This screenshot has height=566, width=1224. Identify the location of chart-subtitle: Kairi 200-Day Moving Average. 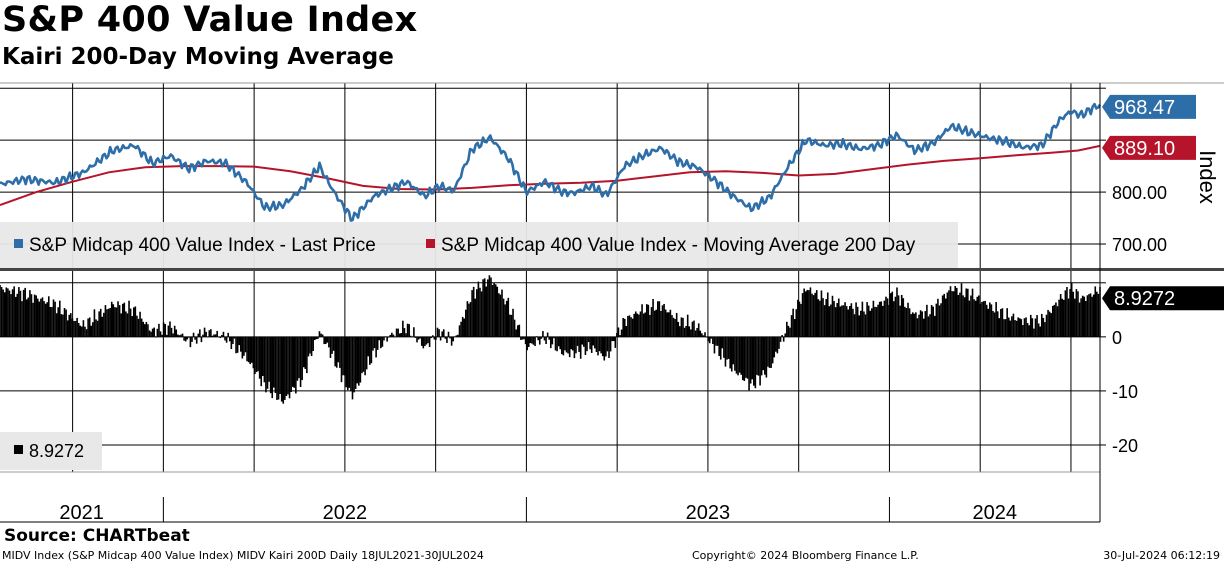
(198, 57).